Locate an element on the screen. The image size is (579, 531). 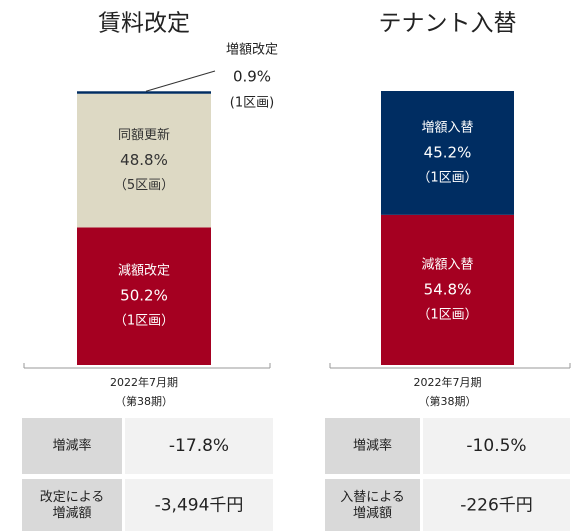
table-value: -3,494千円 is located at coordinates (199, 506).